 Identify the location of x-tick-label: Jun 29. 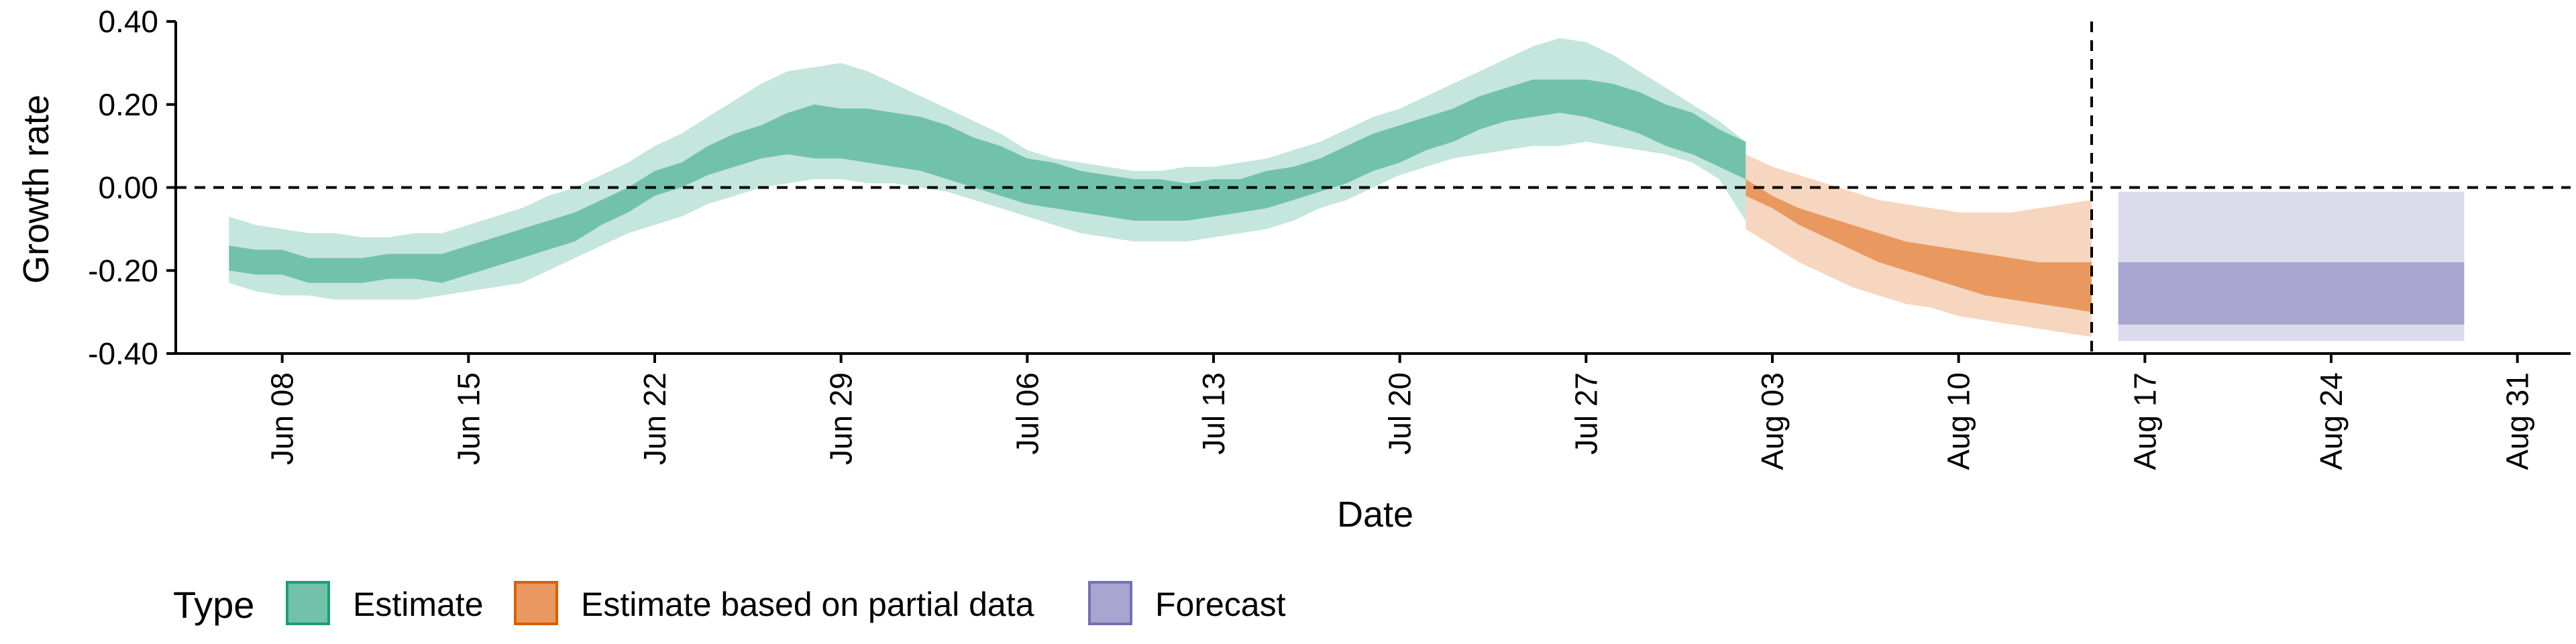
(841, 418).